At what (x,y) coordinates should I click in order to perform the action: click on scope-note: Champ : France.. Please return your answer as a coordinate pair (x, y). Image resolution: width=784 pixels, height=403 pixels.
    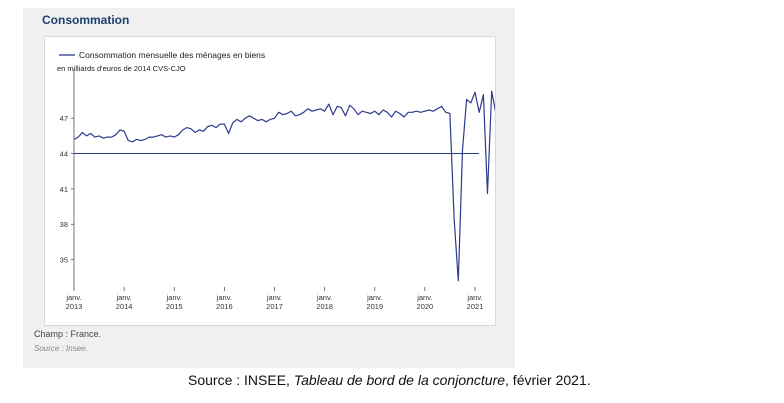
    Looking at the image, I should click on (68, 334).